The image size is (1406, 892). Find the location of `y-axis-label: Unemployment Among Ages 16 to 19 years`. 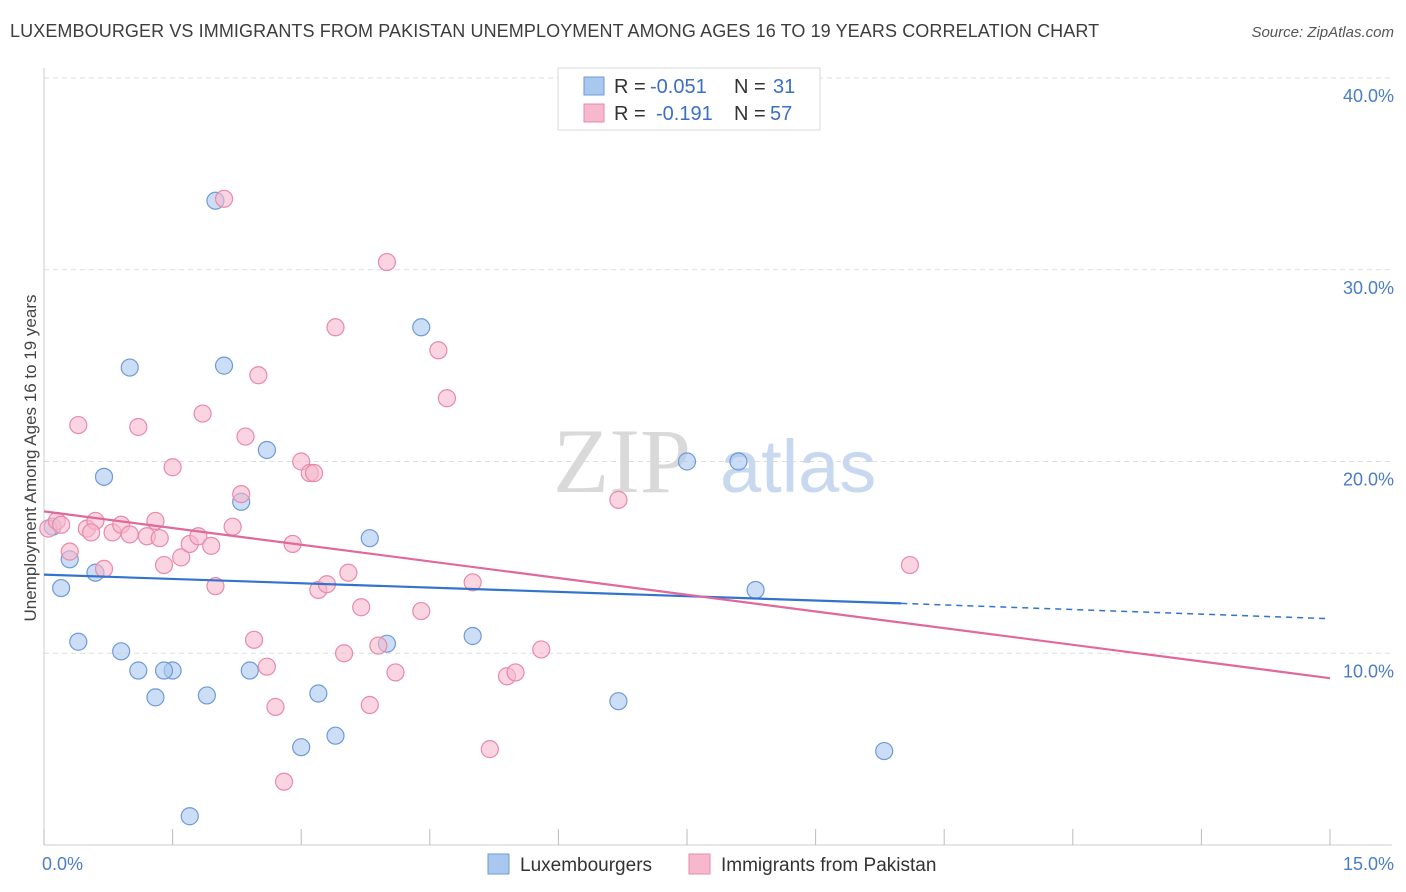

y-axis-label: Unemployment Among Ages 16 to 19 years is located at coordinates (30, 458).